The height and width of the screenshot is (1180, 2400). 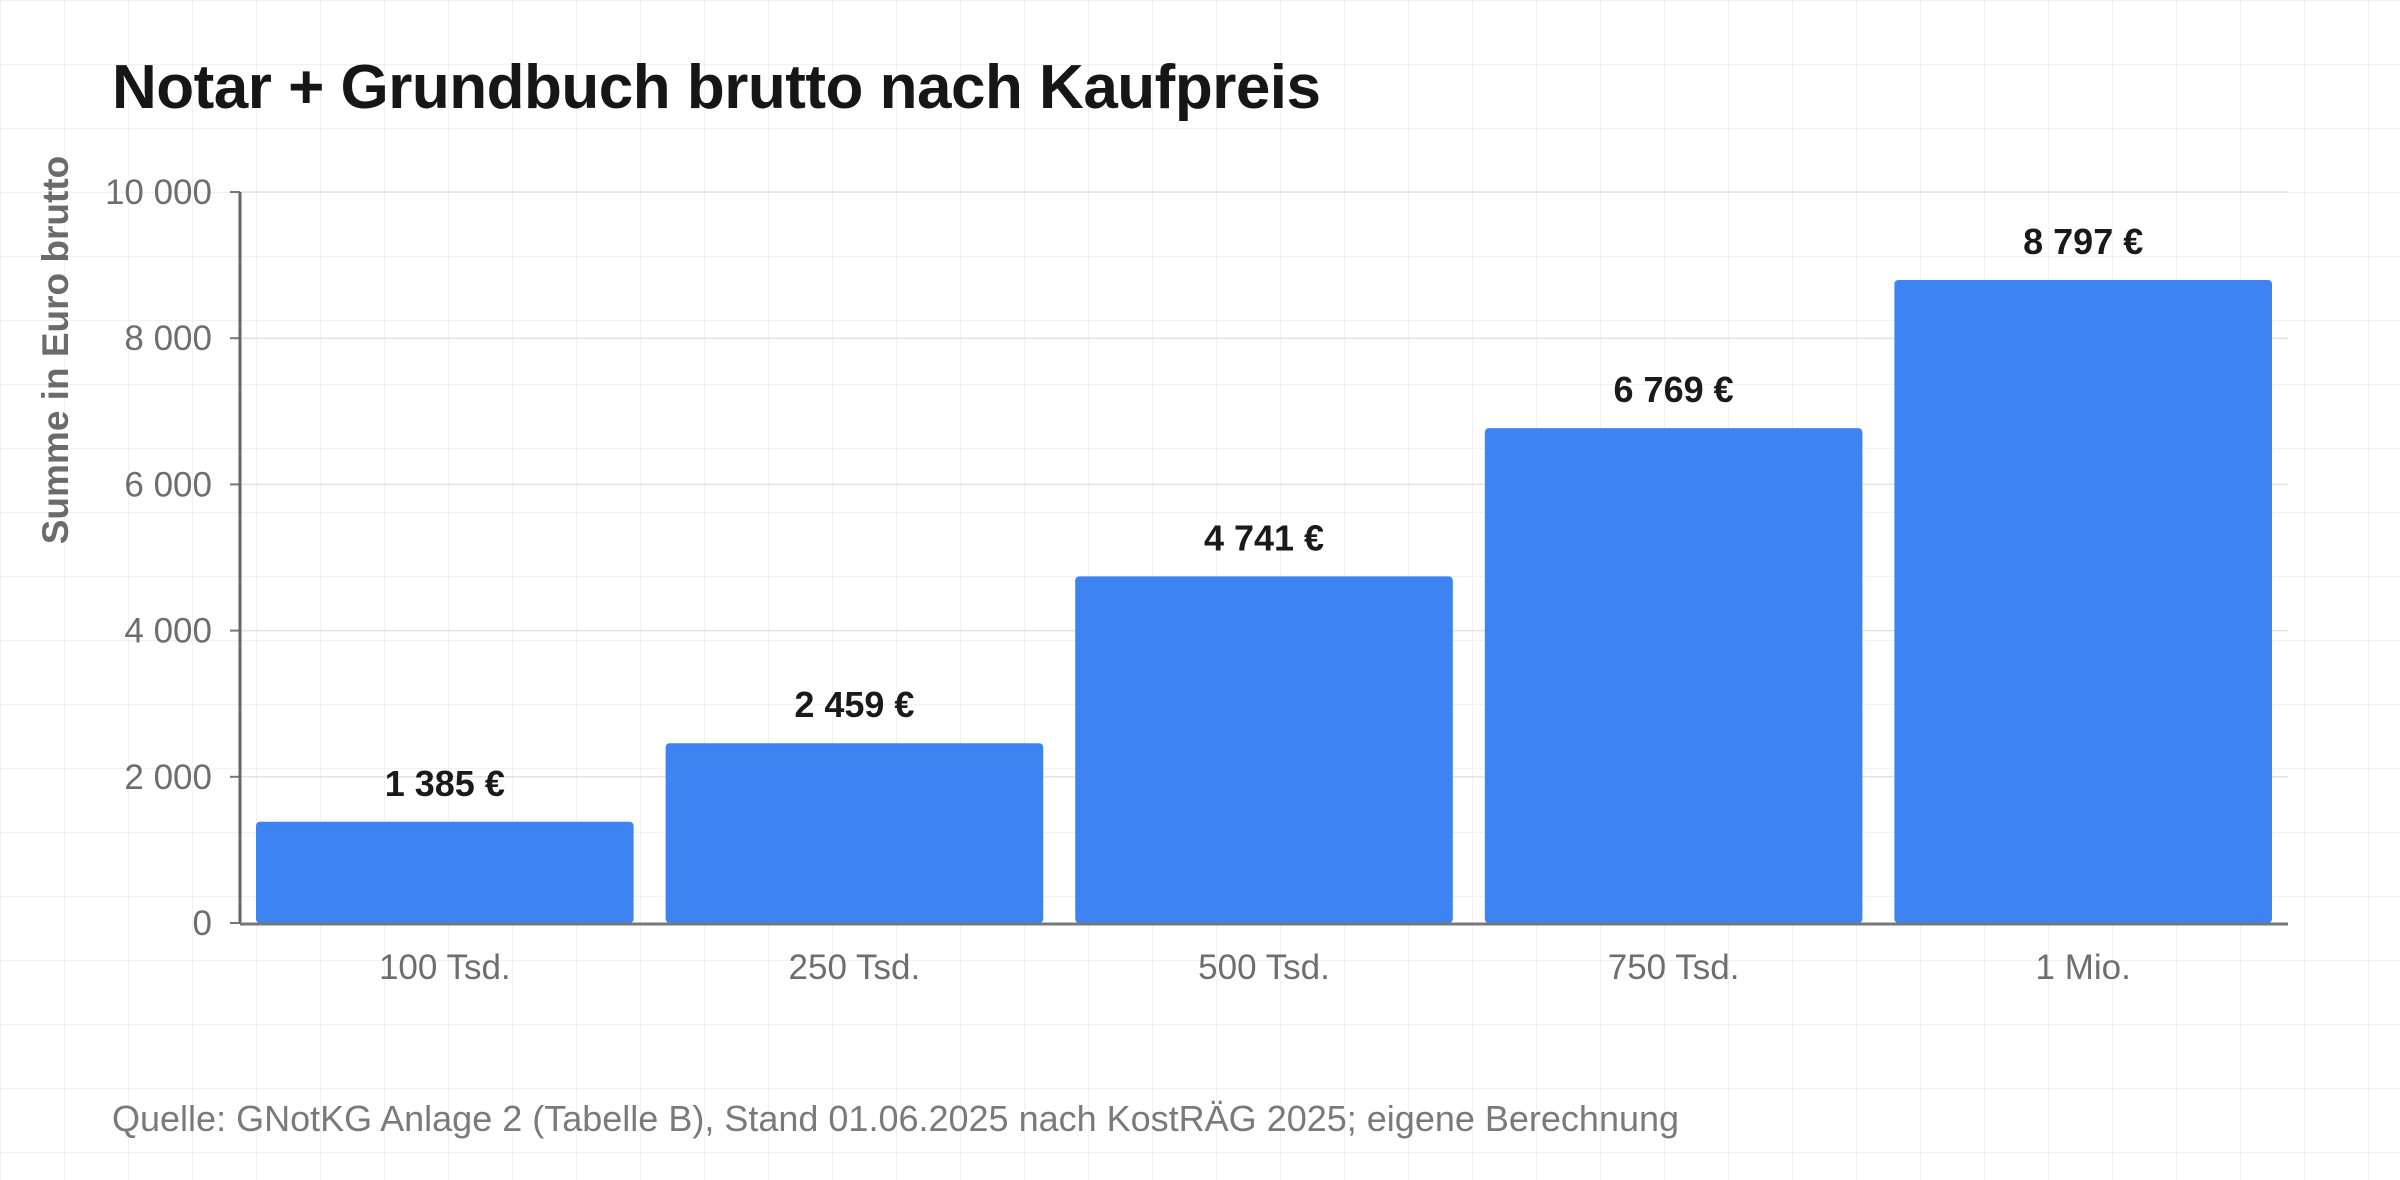 I want to click on bar-250-tsd, so click(x=854, y=833).